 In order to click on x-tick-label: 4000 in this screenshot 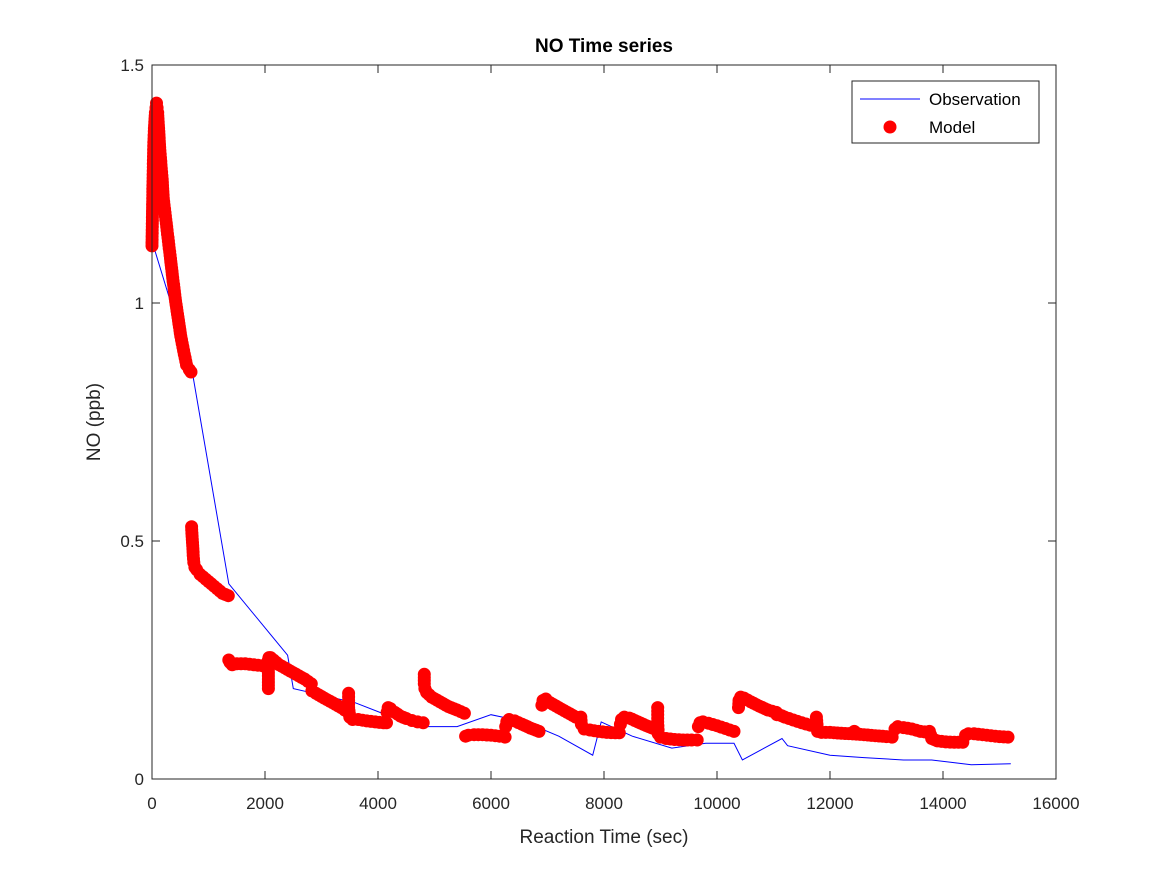, I will do `click(378, 803)`.